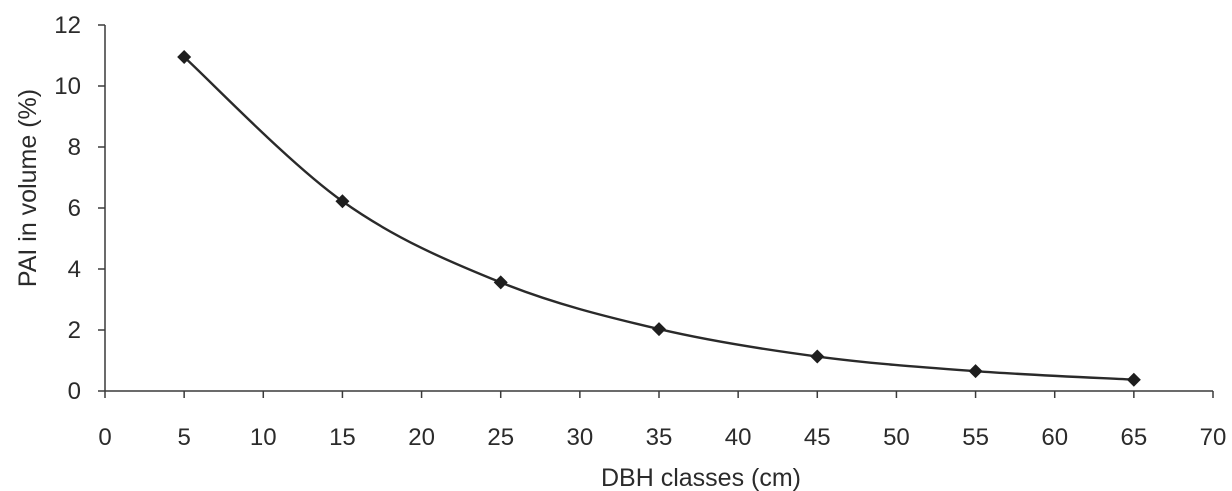 The width and height of the screenshot is (1232, 491). What do you see at coordinates (662, 421) in the screenshot?
I see `x-ticks: 0 5 10 15 20 25 30 35 40 45 50 55 60 65 70` at bounding box center [662, 421].